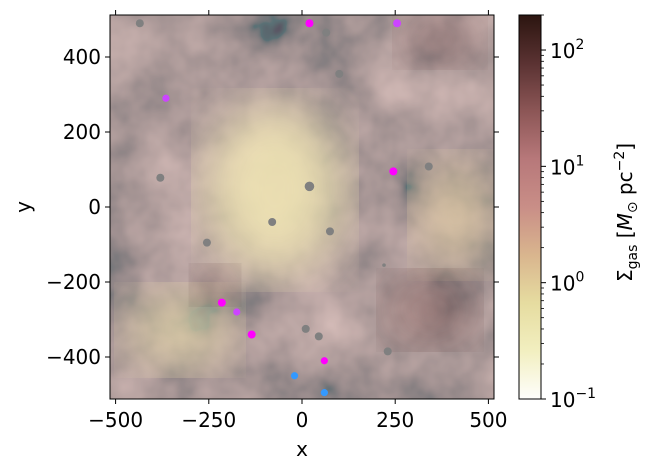  Describe the element at coordinates (530, 207) in the screenshot. I see `colorbar` at that location.